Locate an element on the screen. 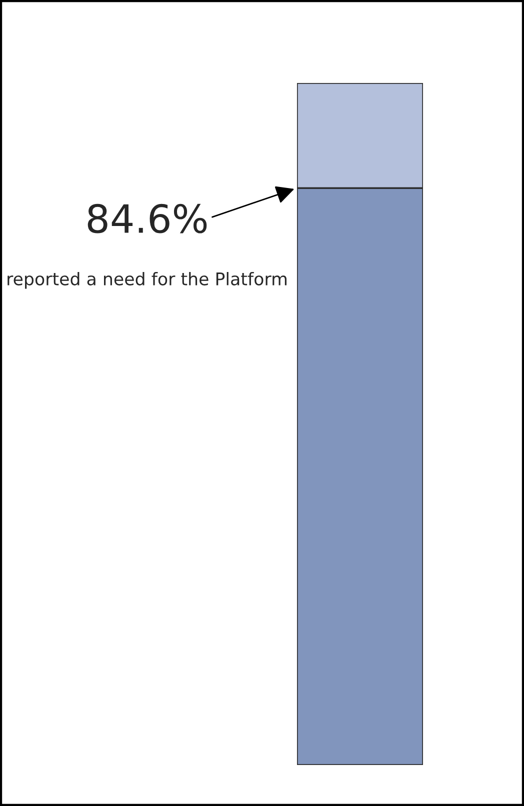 Image resolution: width=524 pixels, height=806 pixels. data-label: 84.6% is located at coordinates (147, 219).